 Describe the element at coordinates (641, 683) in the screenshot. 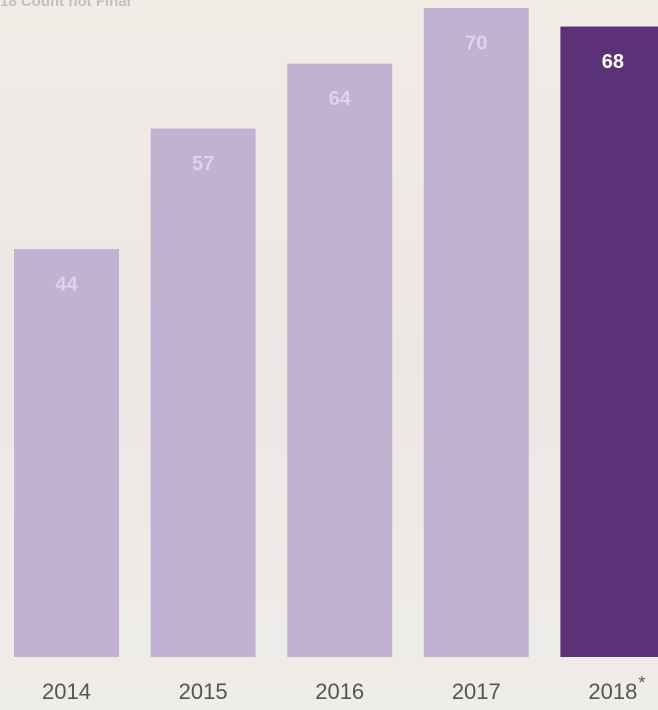

I see `footnote-marker: *` at that location.